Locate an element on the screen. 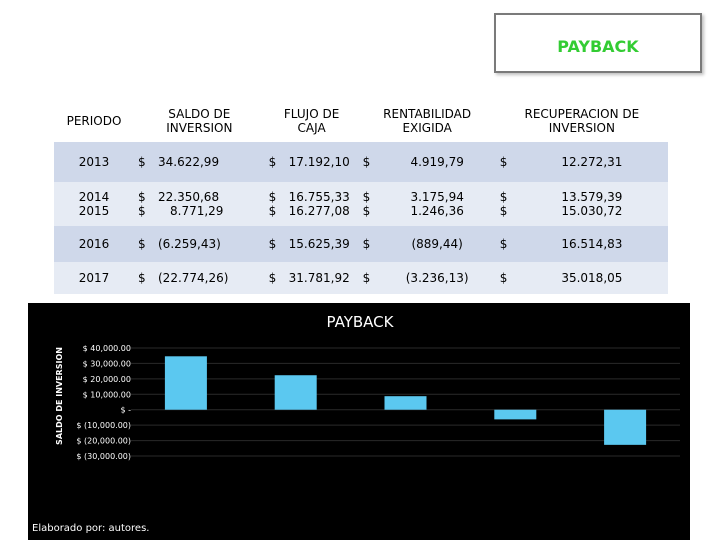  header-flujo: FLUJO DE CAJA is located at coordinates (311, 121).